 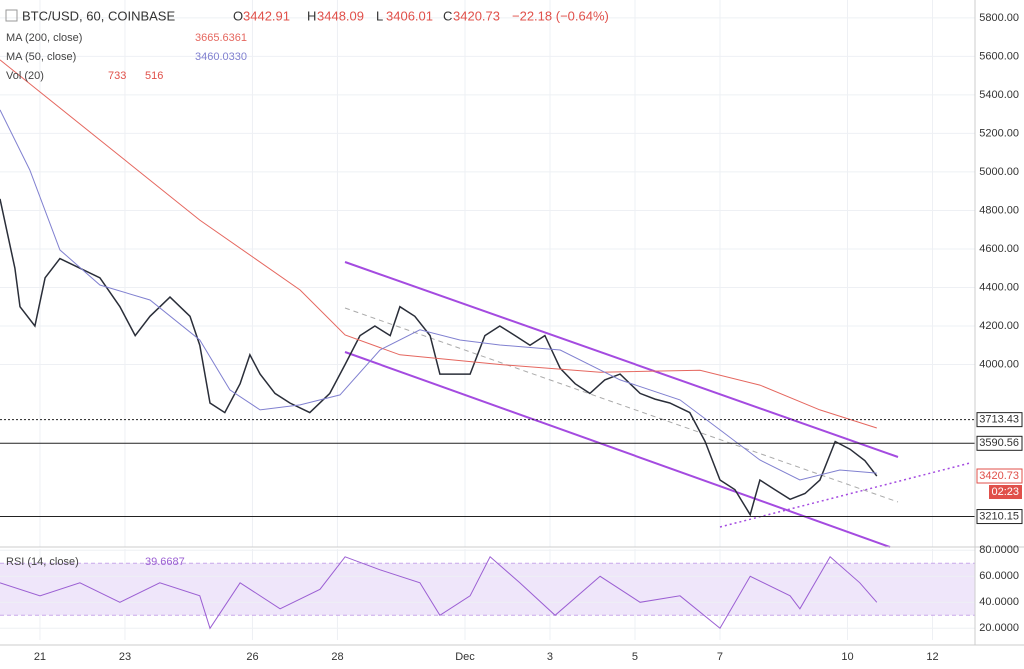 What do you see at coordinates (447, 15) in the screenshot?
I see `ohlc-key: C` at bounding box center [447, 15].